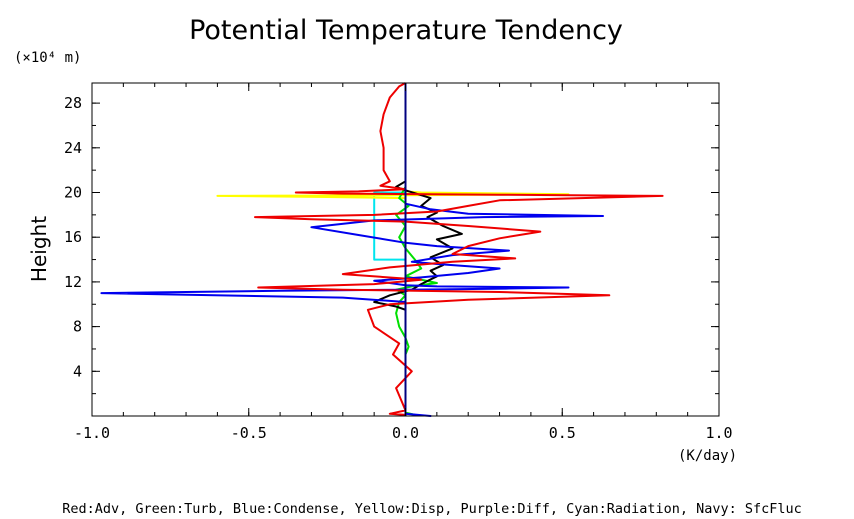 Image resolution: width=854 pixels, height=519 pixels. What do you see at coordinates (73, 282) in the screenshot?
I see `y-tick-label: 12` at bounding box center [73, 282].